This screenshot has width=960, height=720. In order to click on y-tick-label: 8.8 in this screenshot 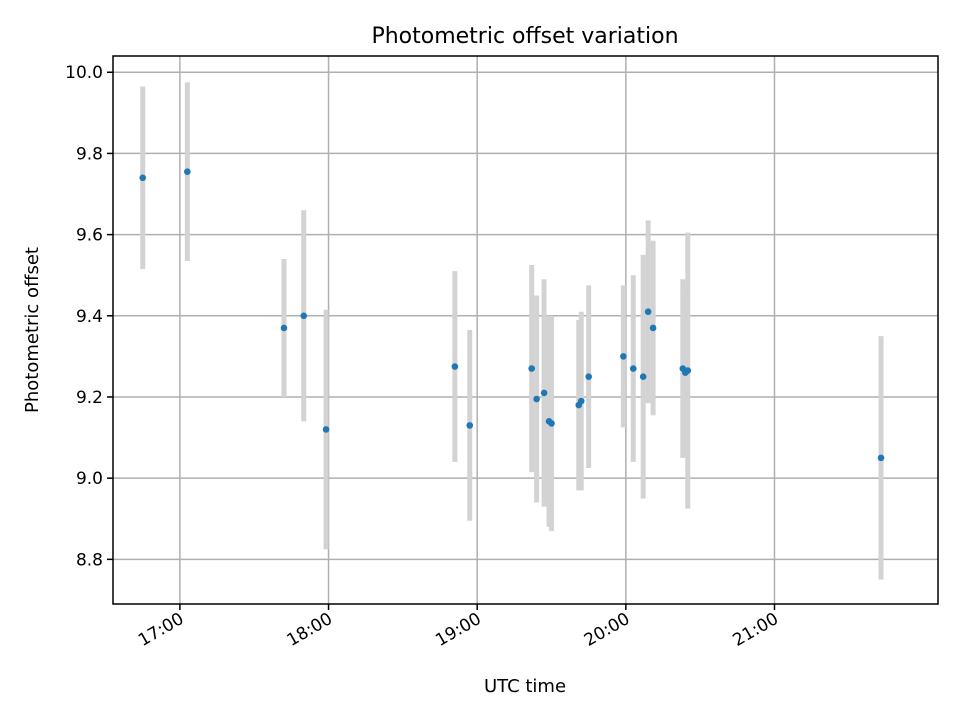, I will do `click(89, 560)`.